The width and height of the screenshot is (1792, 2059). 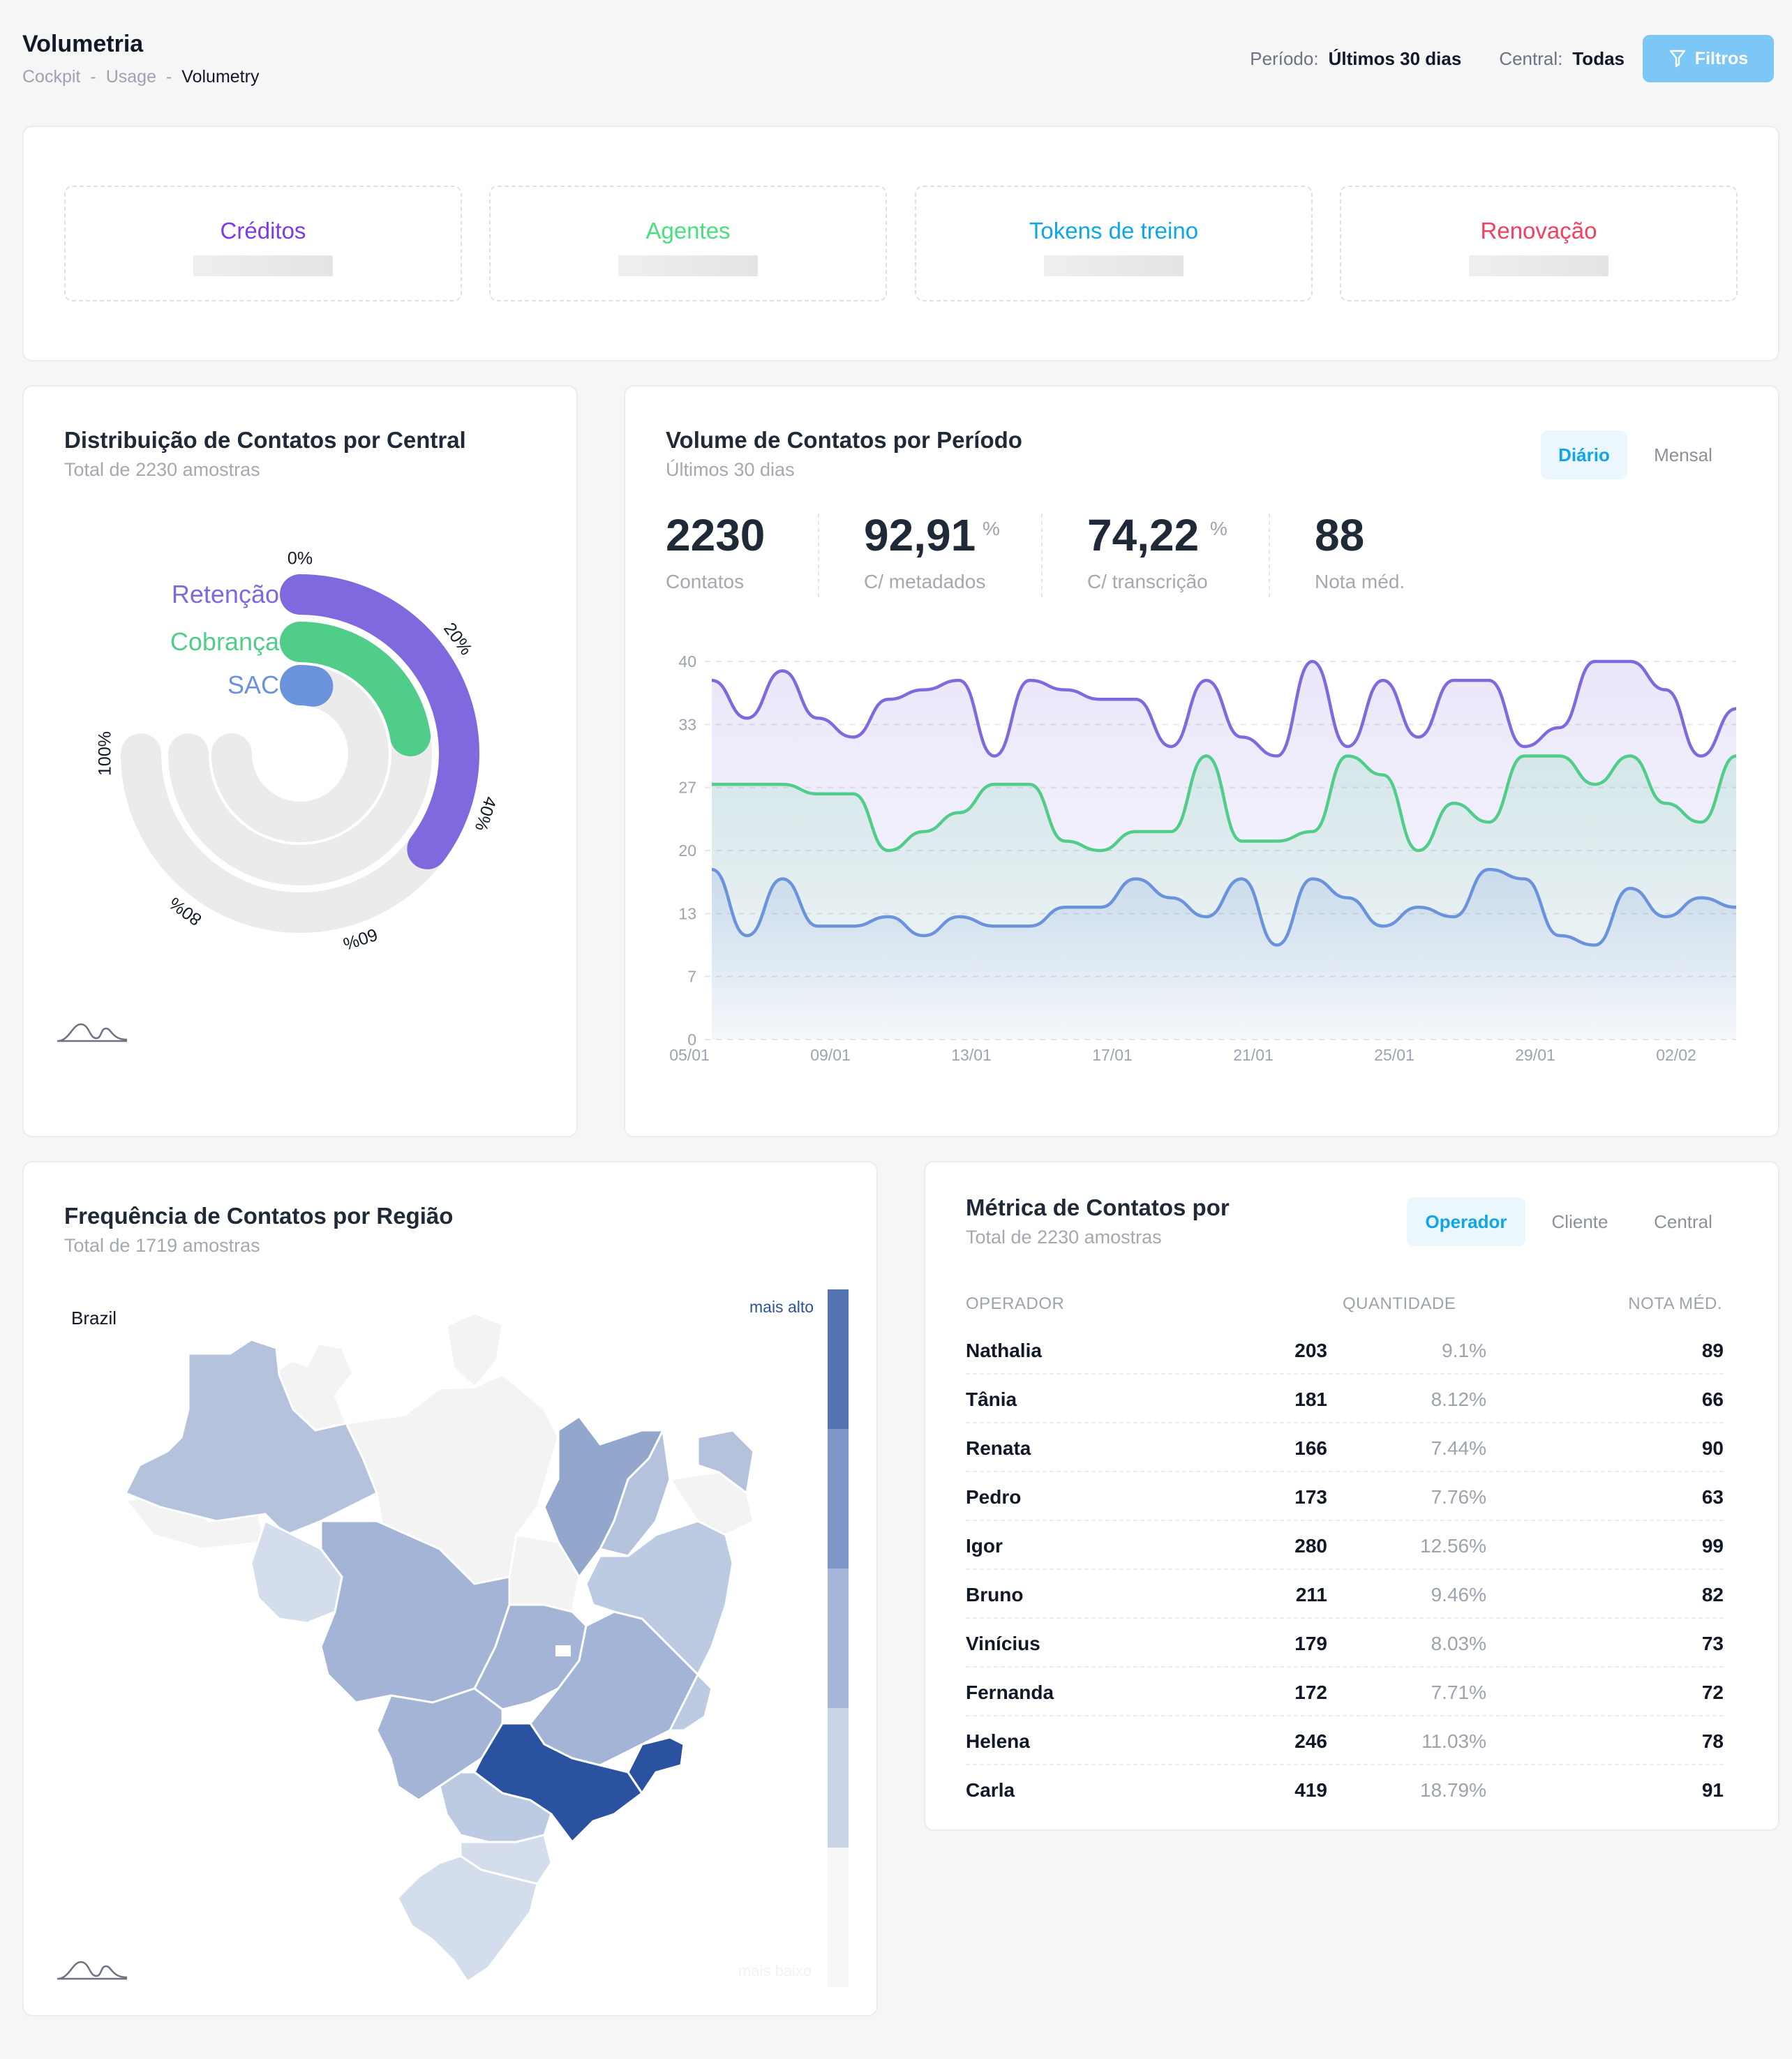 I want to click on breadcrumb: Cockpit - Usage - Volumetry, so click(x=140, y=77).